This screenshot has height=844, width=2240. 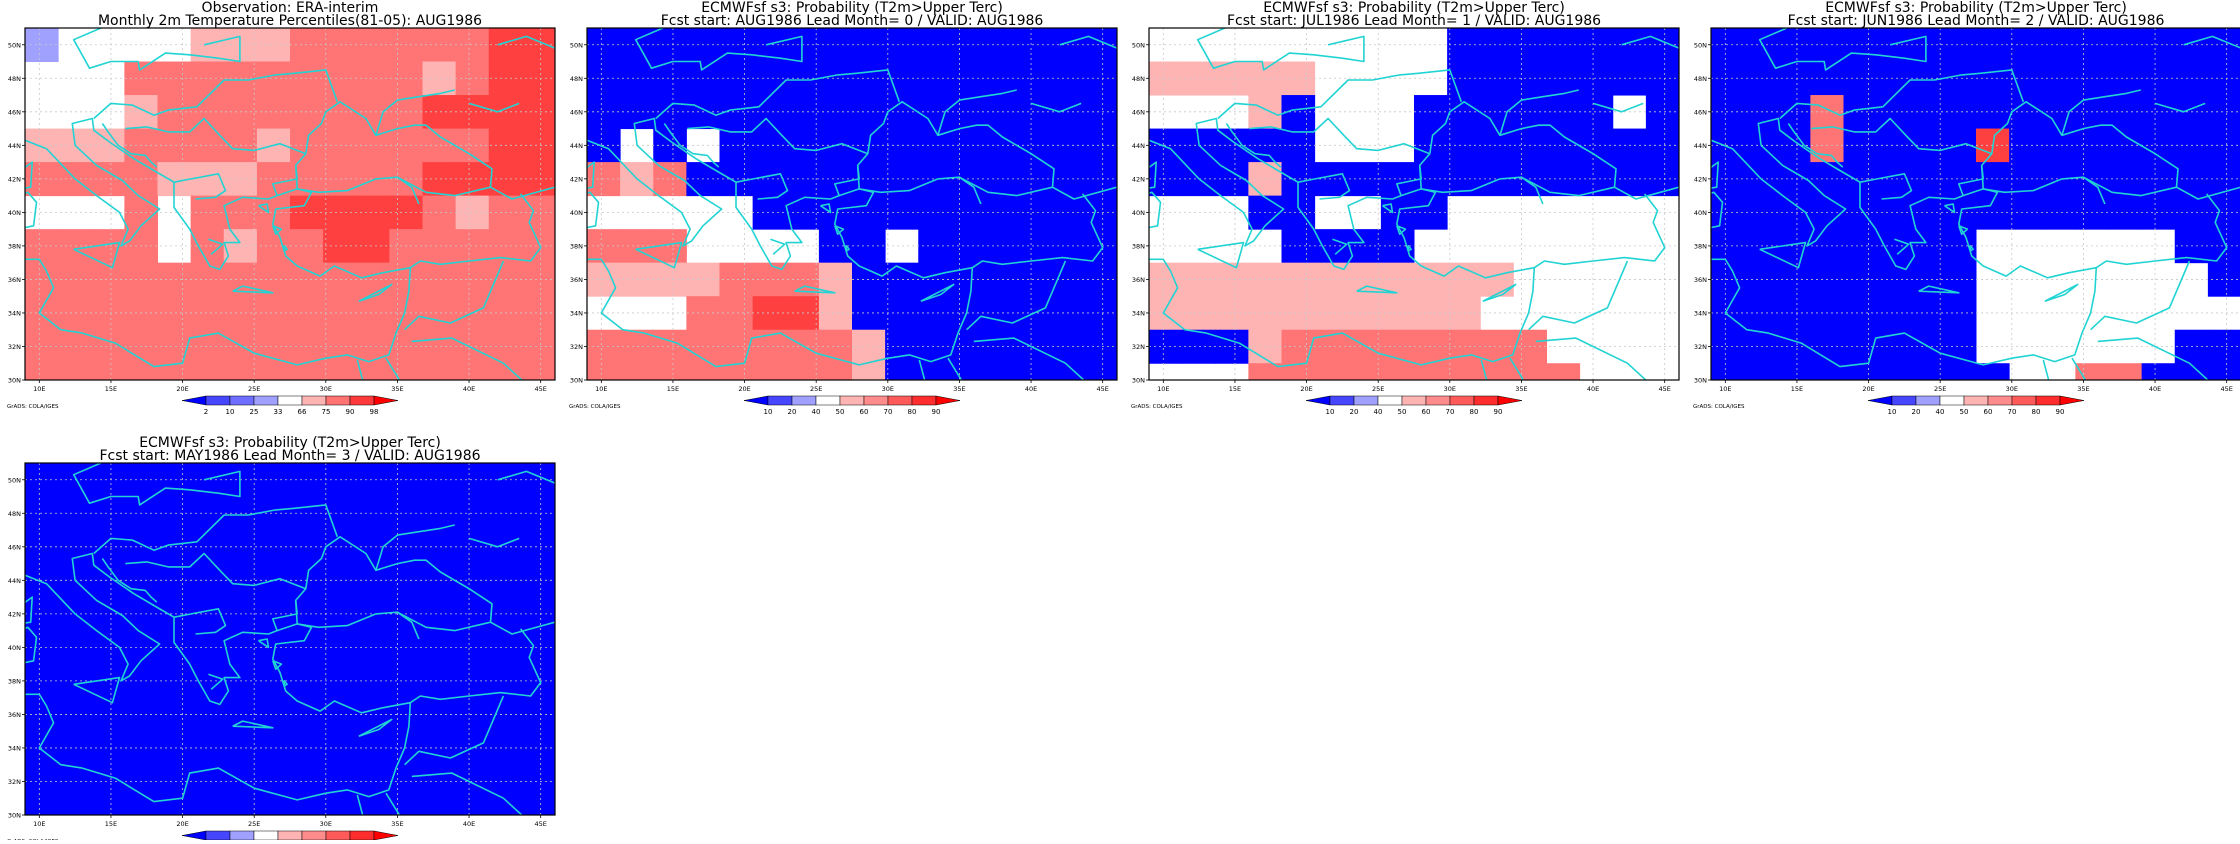 I want to click on colorbar-tick-label: 20, so click(x=792, y=412).